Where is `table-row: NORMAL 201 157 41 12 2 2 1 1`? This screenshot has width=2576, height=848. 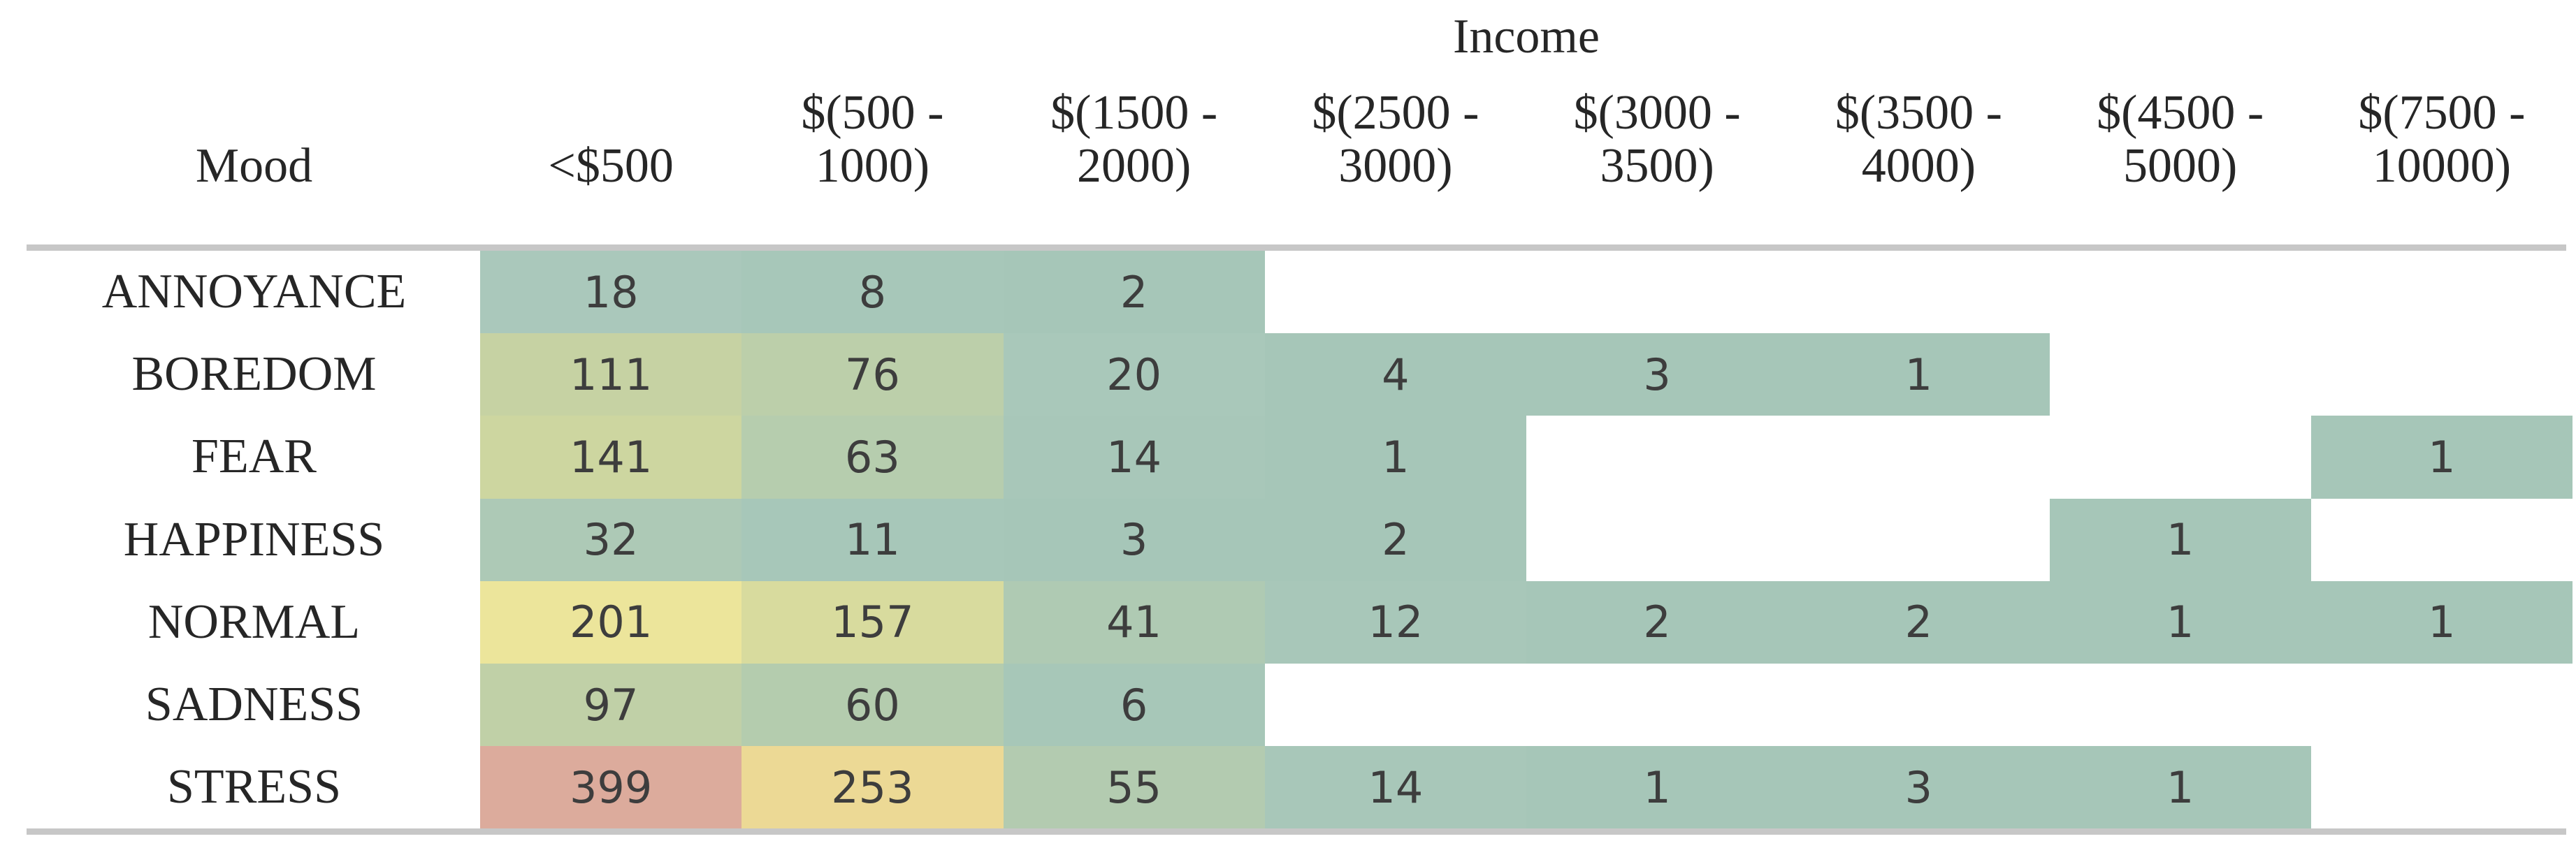 table-row: NORMAL 201 157 41 12 2 2 1 1 is located at coordinates (1286, 622).